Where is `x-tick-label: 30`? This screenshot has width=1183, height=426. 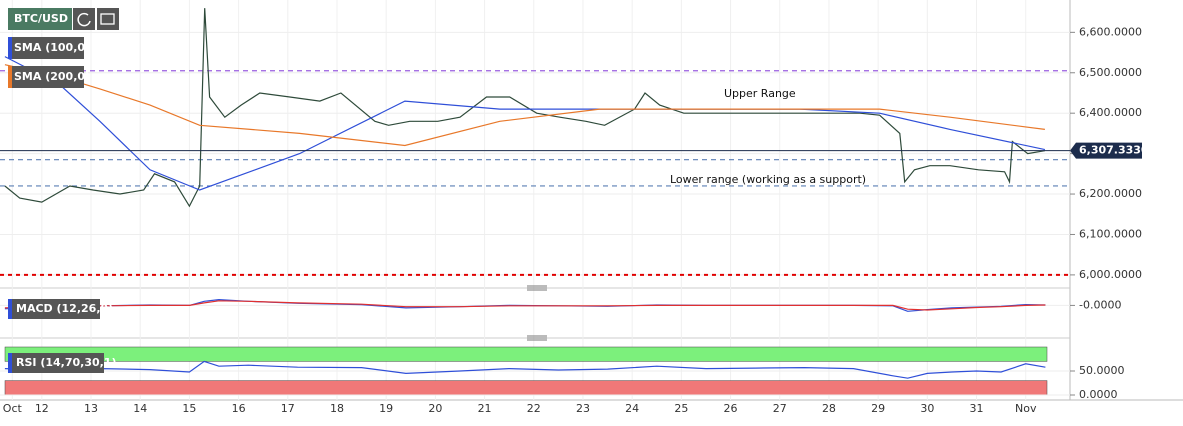 x-tick-label: 30 is located at coordinates (927, 408).